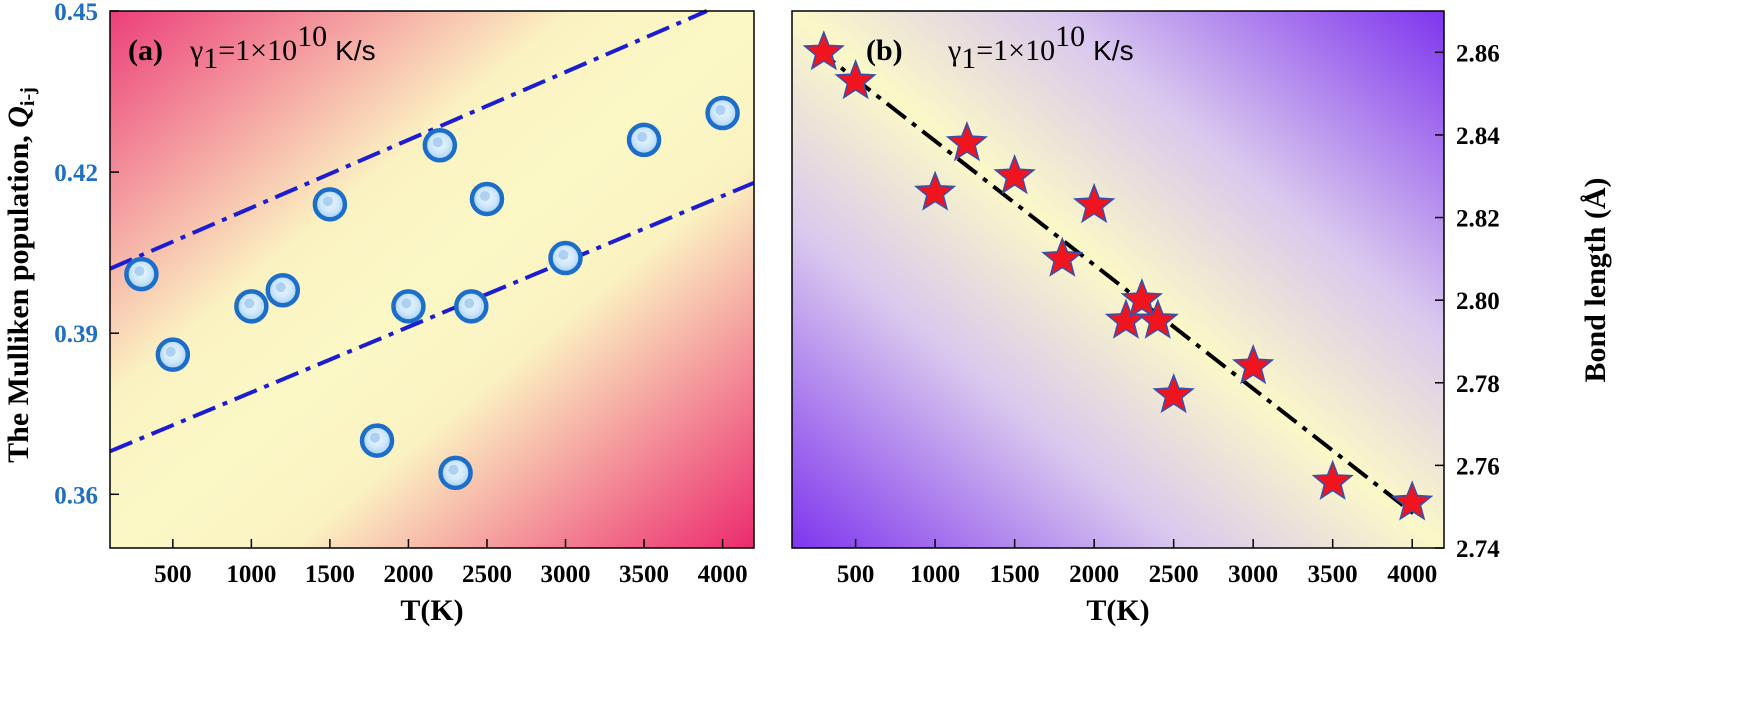 The height and width of the screenshot is (708, 1755). I want to click on panel-b-label: (b), so click(884, 50).